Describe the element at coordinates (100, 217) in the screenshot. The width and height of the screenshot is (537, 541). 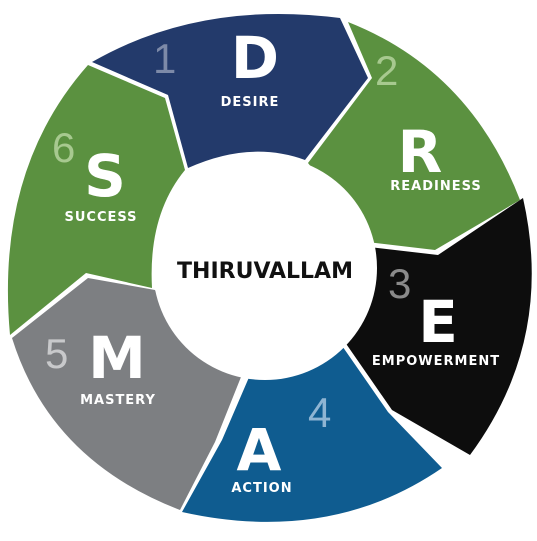
I see `segment-label-success: SUCCESS` at that location.